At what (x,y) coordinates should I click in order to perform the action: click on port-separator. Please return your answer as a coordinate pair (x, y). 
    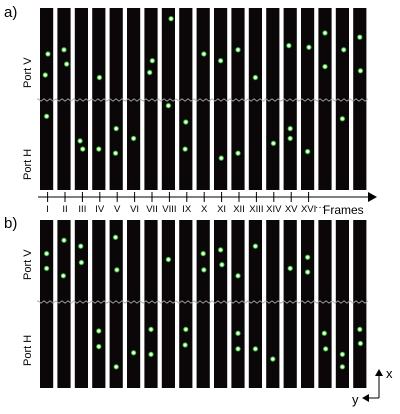
    Looking at the image, I should click on (203, 301).